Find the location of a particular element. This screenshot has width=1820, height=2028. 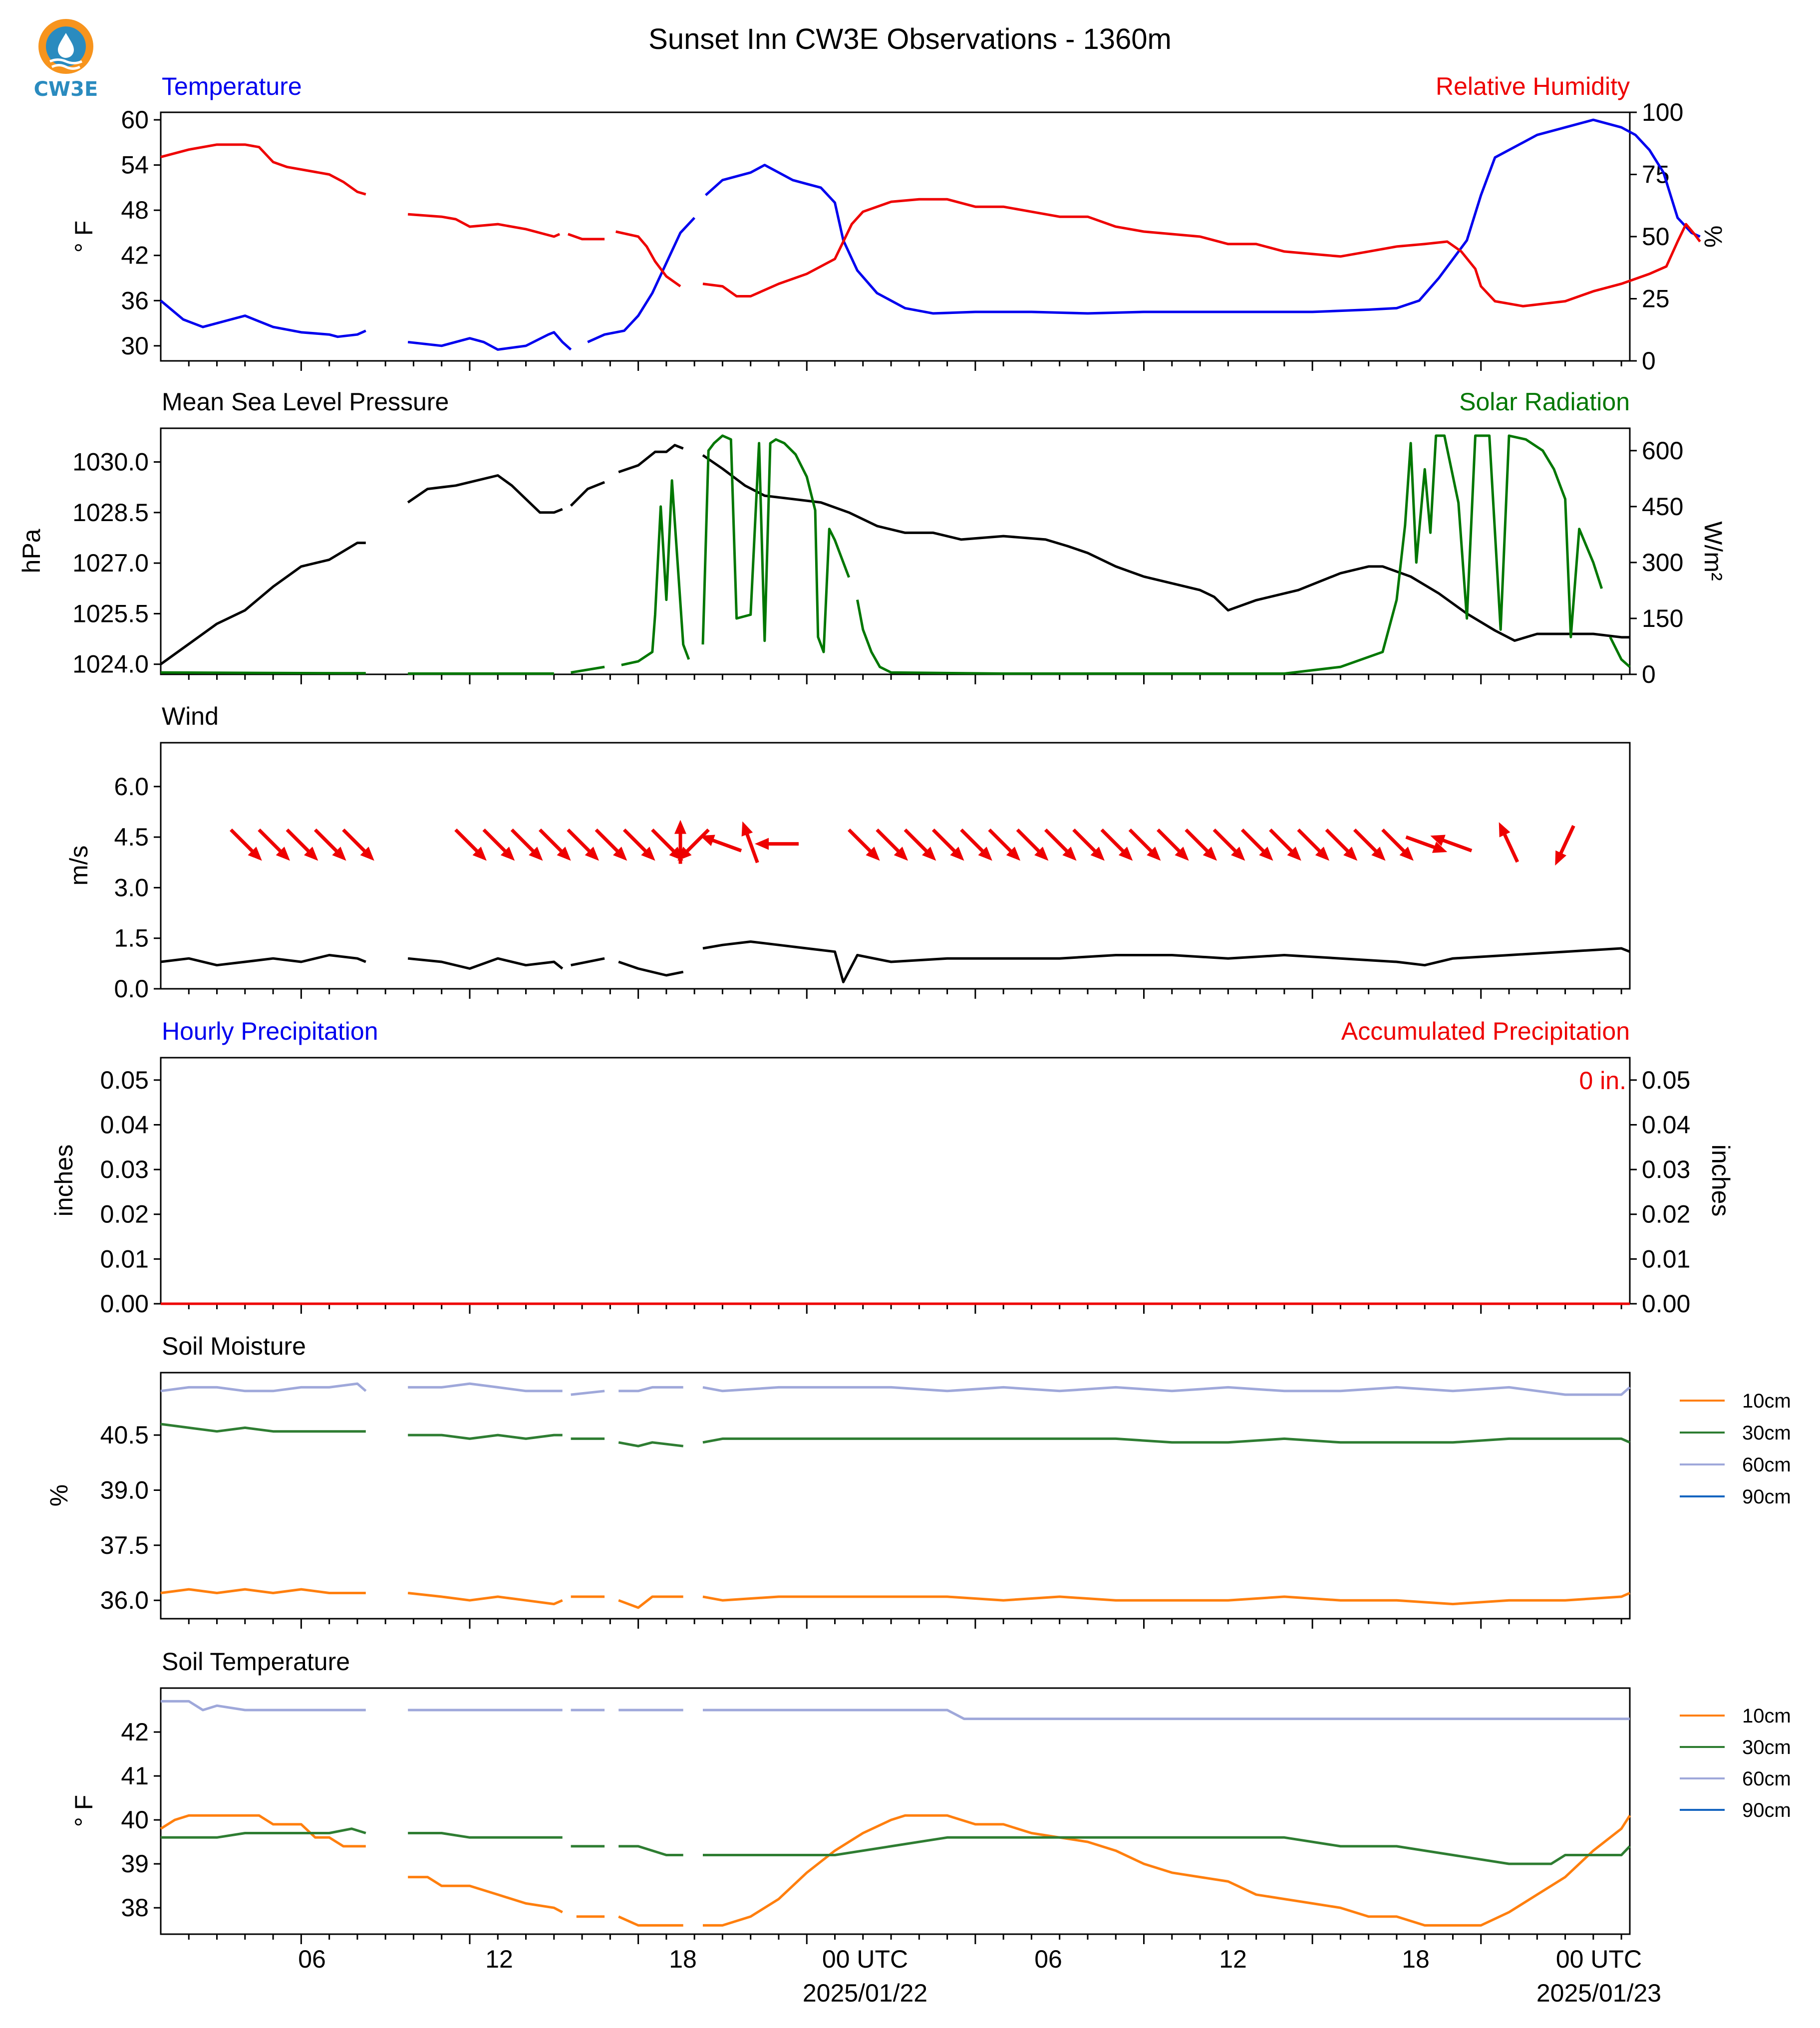

y-tick-label-right: 0.02 is located at coordinates (1666, 1214).